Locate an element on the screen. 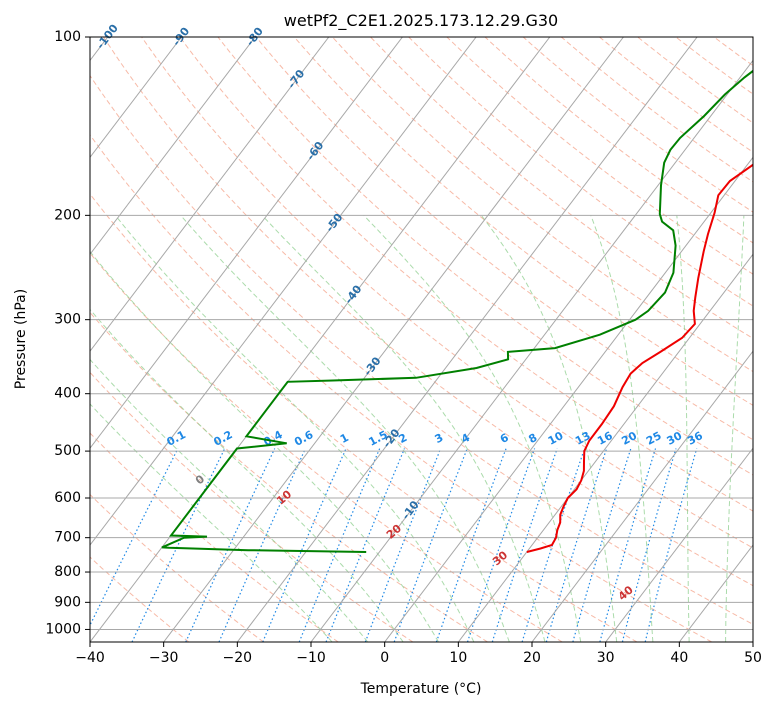 The height and width of the screenshot is (708, 775). x-tick-label: −30 is located at coordinates (164, 658).